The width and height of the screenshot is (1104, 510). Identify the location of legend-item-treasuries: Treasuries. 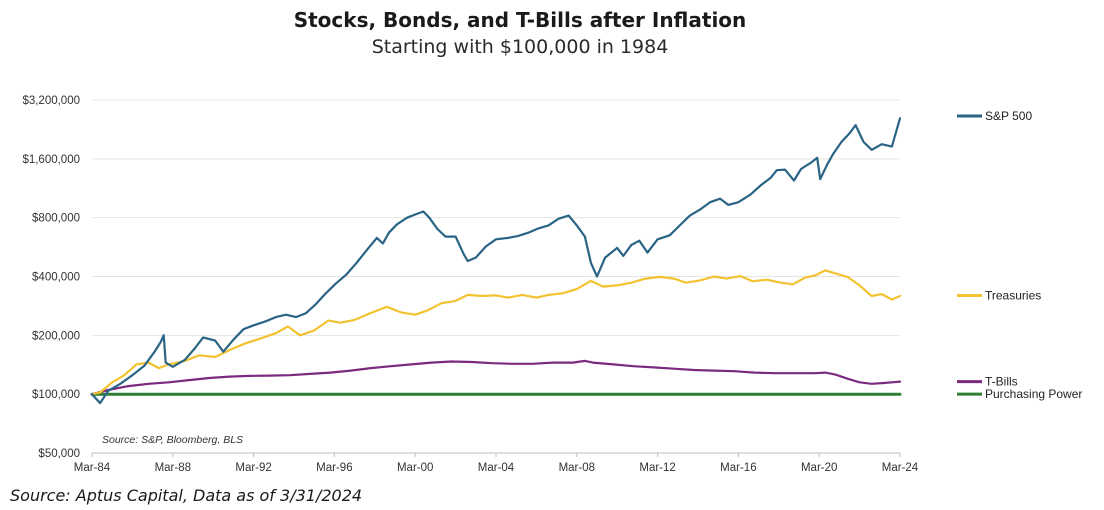
(999, 295).